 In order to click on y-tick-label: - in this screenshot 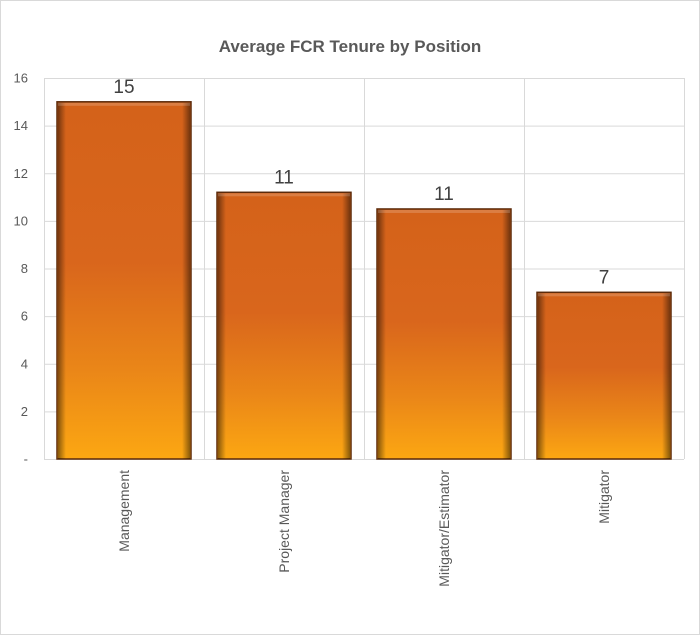, I will do `click(26, 459)`.